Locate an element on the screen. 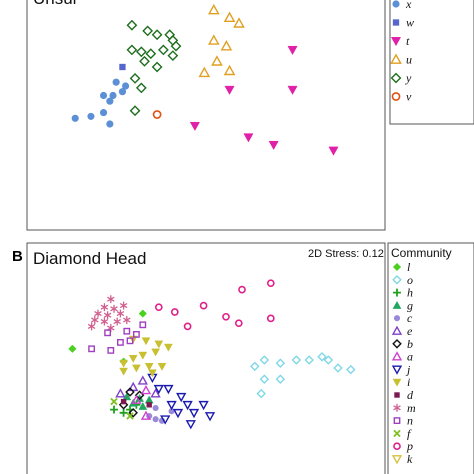 The image size is (474, 474). legend-marker-b is located at coordinates (397, 344).